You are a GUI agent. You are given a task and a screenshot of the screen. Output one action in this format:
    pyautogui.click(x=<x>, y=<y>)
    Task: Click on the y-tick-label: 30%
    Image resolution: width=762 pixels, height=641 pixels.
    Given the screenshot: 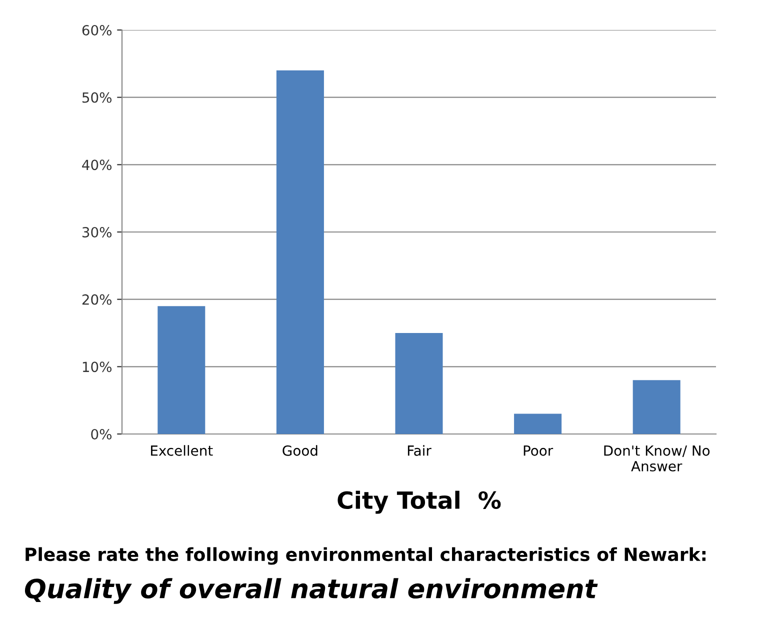 What is the action you would take?
    pyautogui.click(x=97, y=232)
    